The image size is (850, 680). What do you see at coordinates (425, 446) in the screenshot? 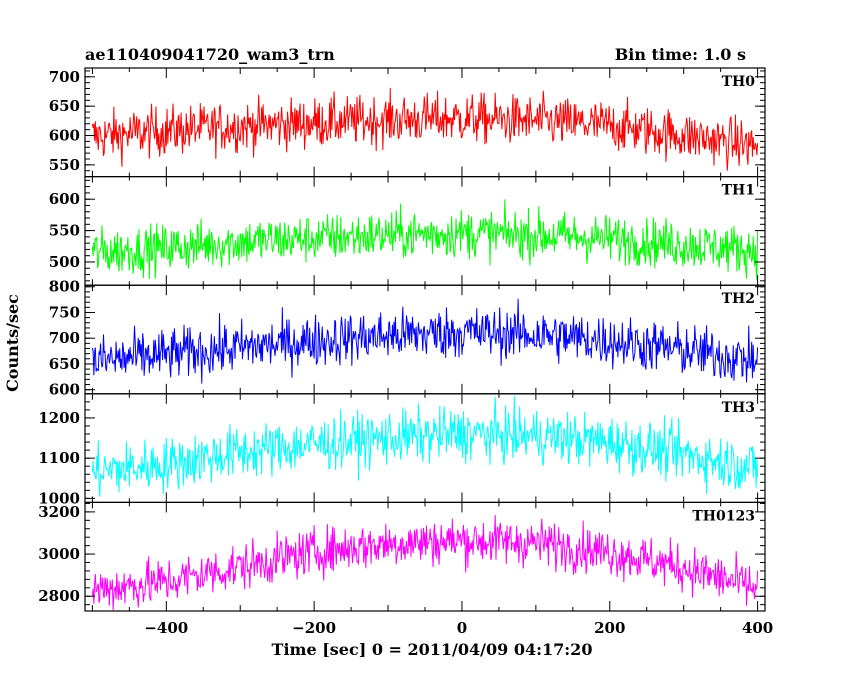
I see `series-line-th3` at bounding box center [425, 446].